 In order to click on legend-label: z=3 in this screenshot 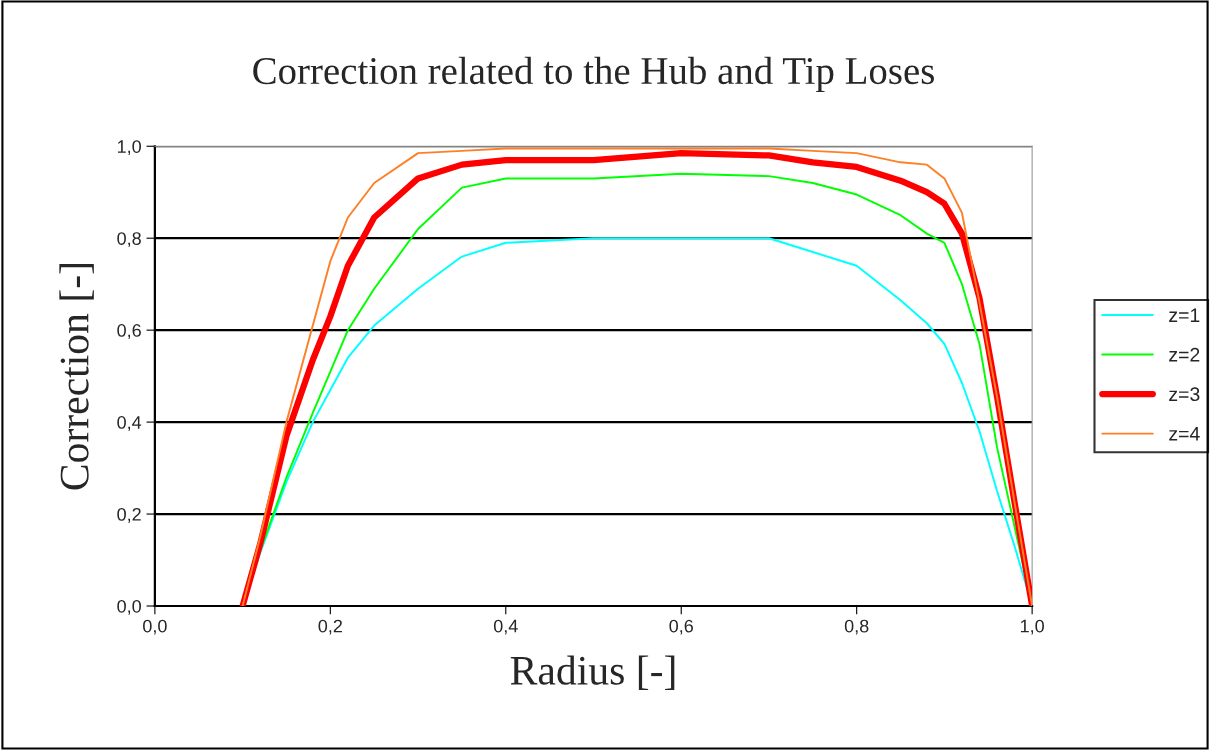, I will do `click(1184, 394)`.